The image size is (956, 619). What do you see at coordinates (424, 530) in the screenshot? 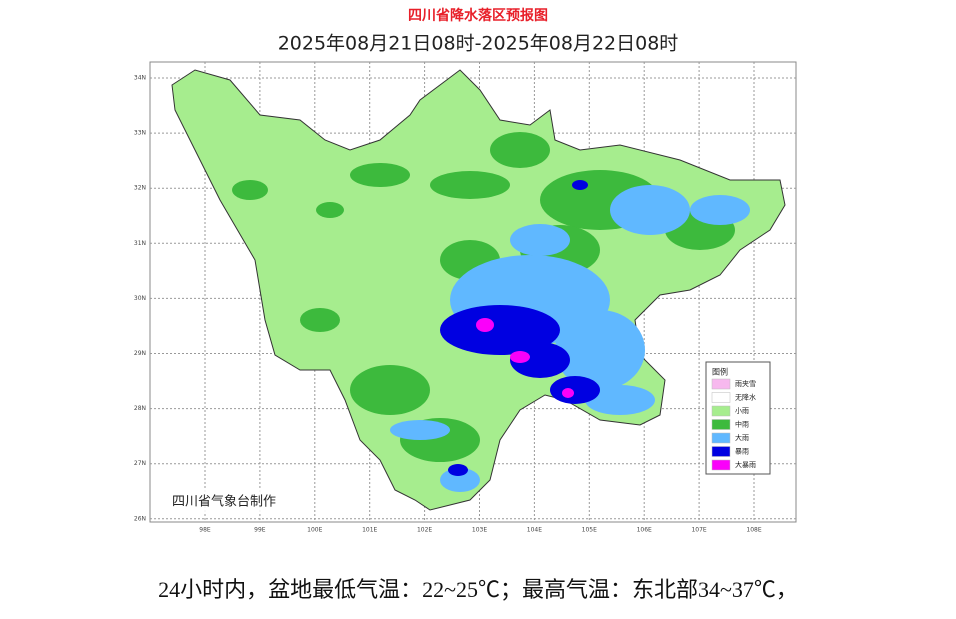
I see `lon-label: 102E` at bounding box center [424, 530].